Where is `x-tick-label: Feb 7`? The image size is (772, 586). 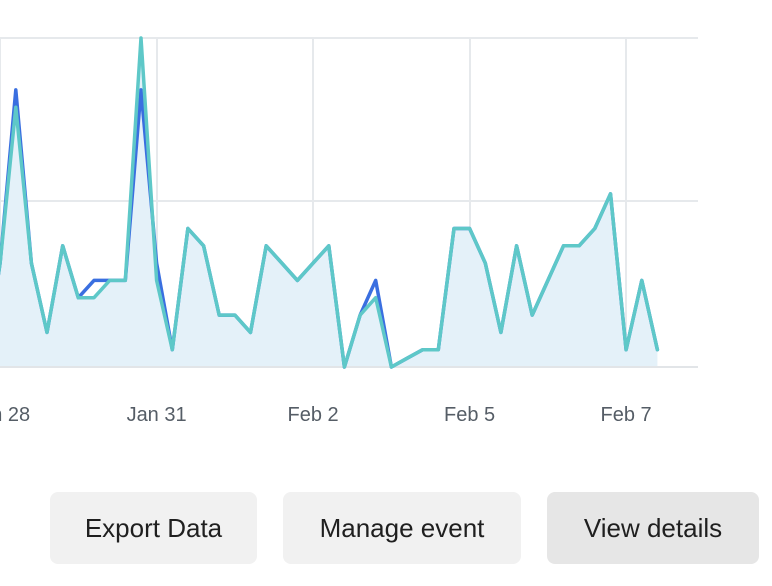
x-tick-label: Feb 7 is located at coordinates (626, 415).